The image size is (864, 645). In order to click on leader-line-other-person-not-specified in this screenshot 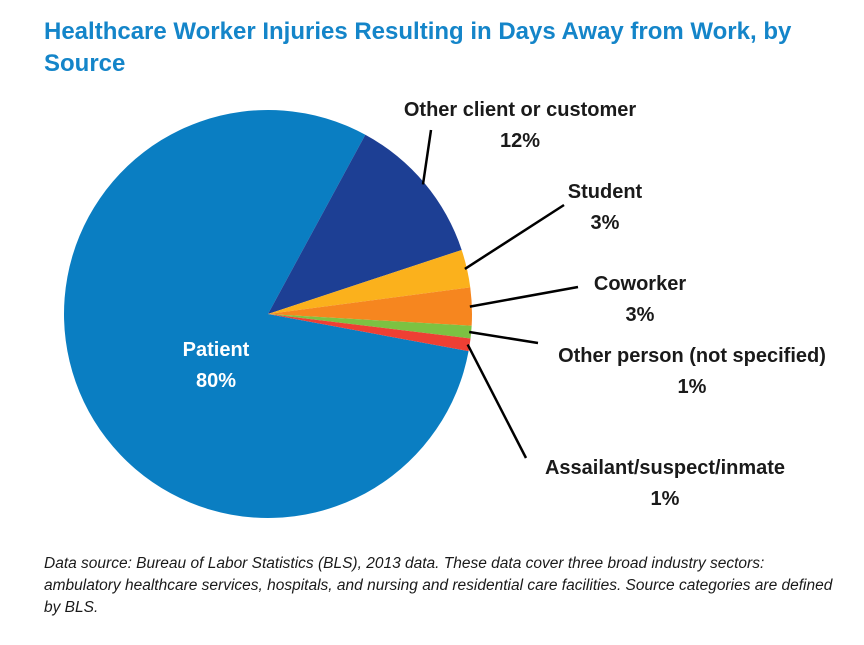, I will do `click(504, 337)`.